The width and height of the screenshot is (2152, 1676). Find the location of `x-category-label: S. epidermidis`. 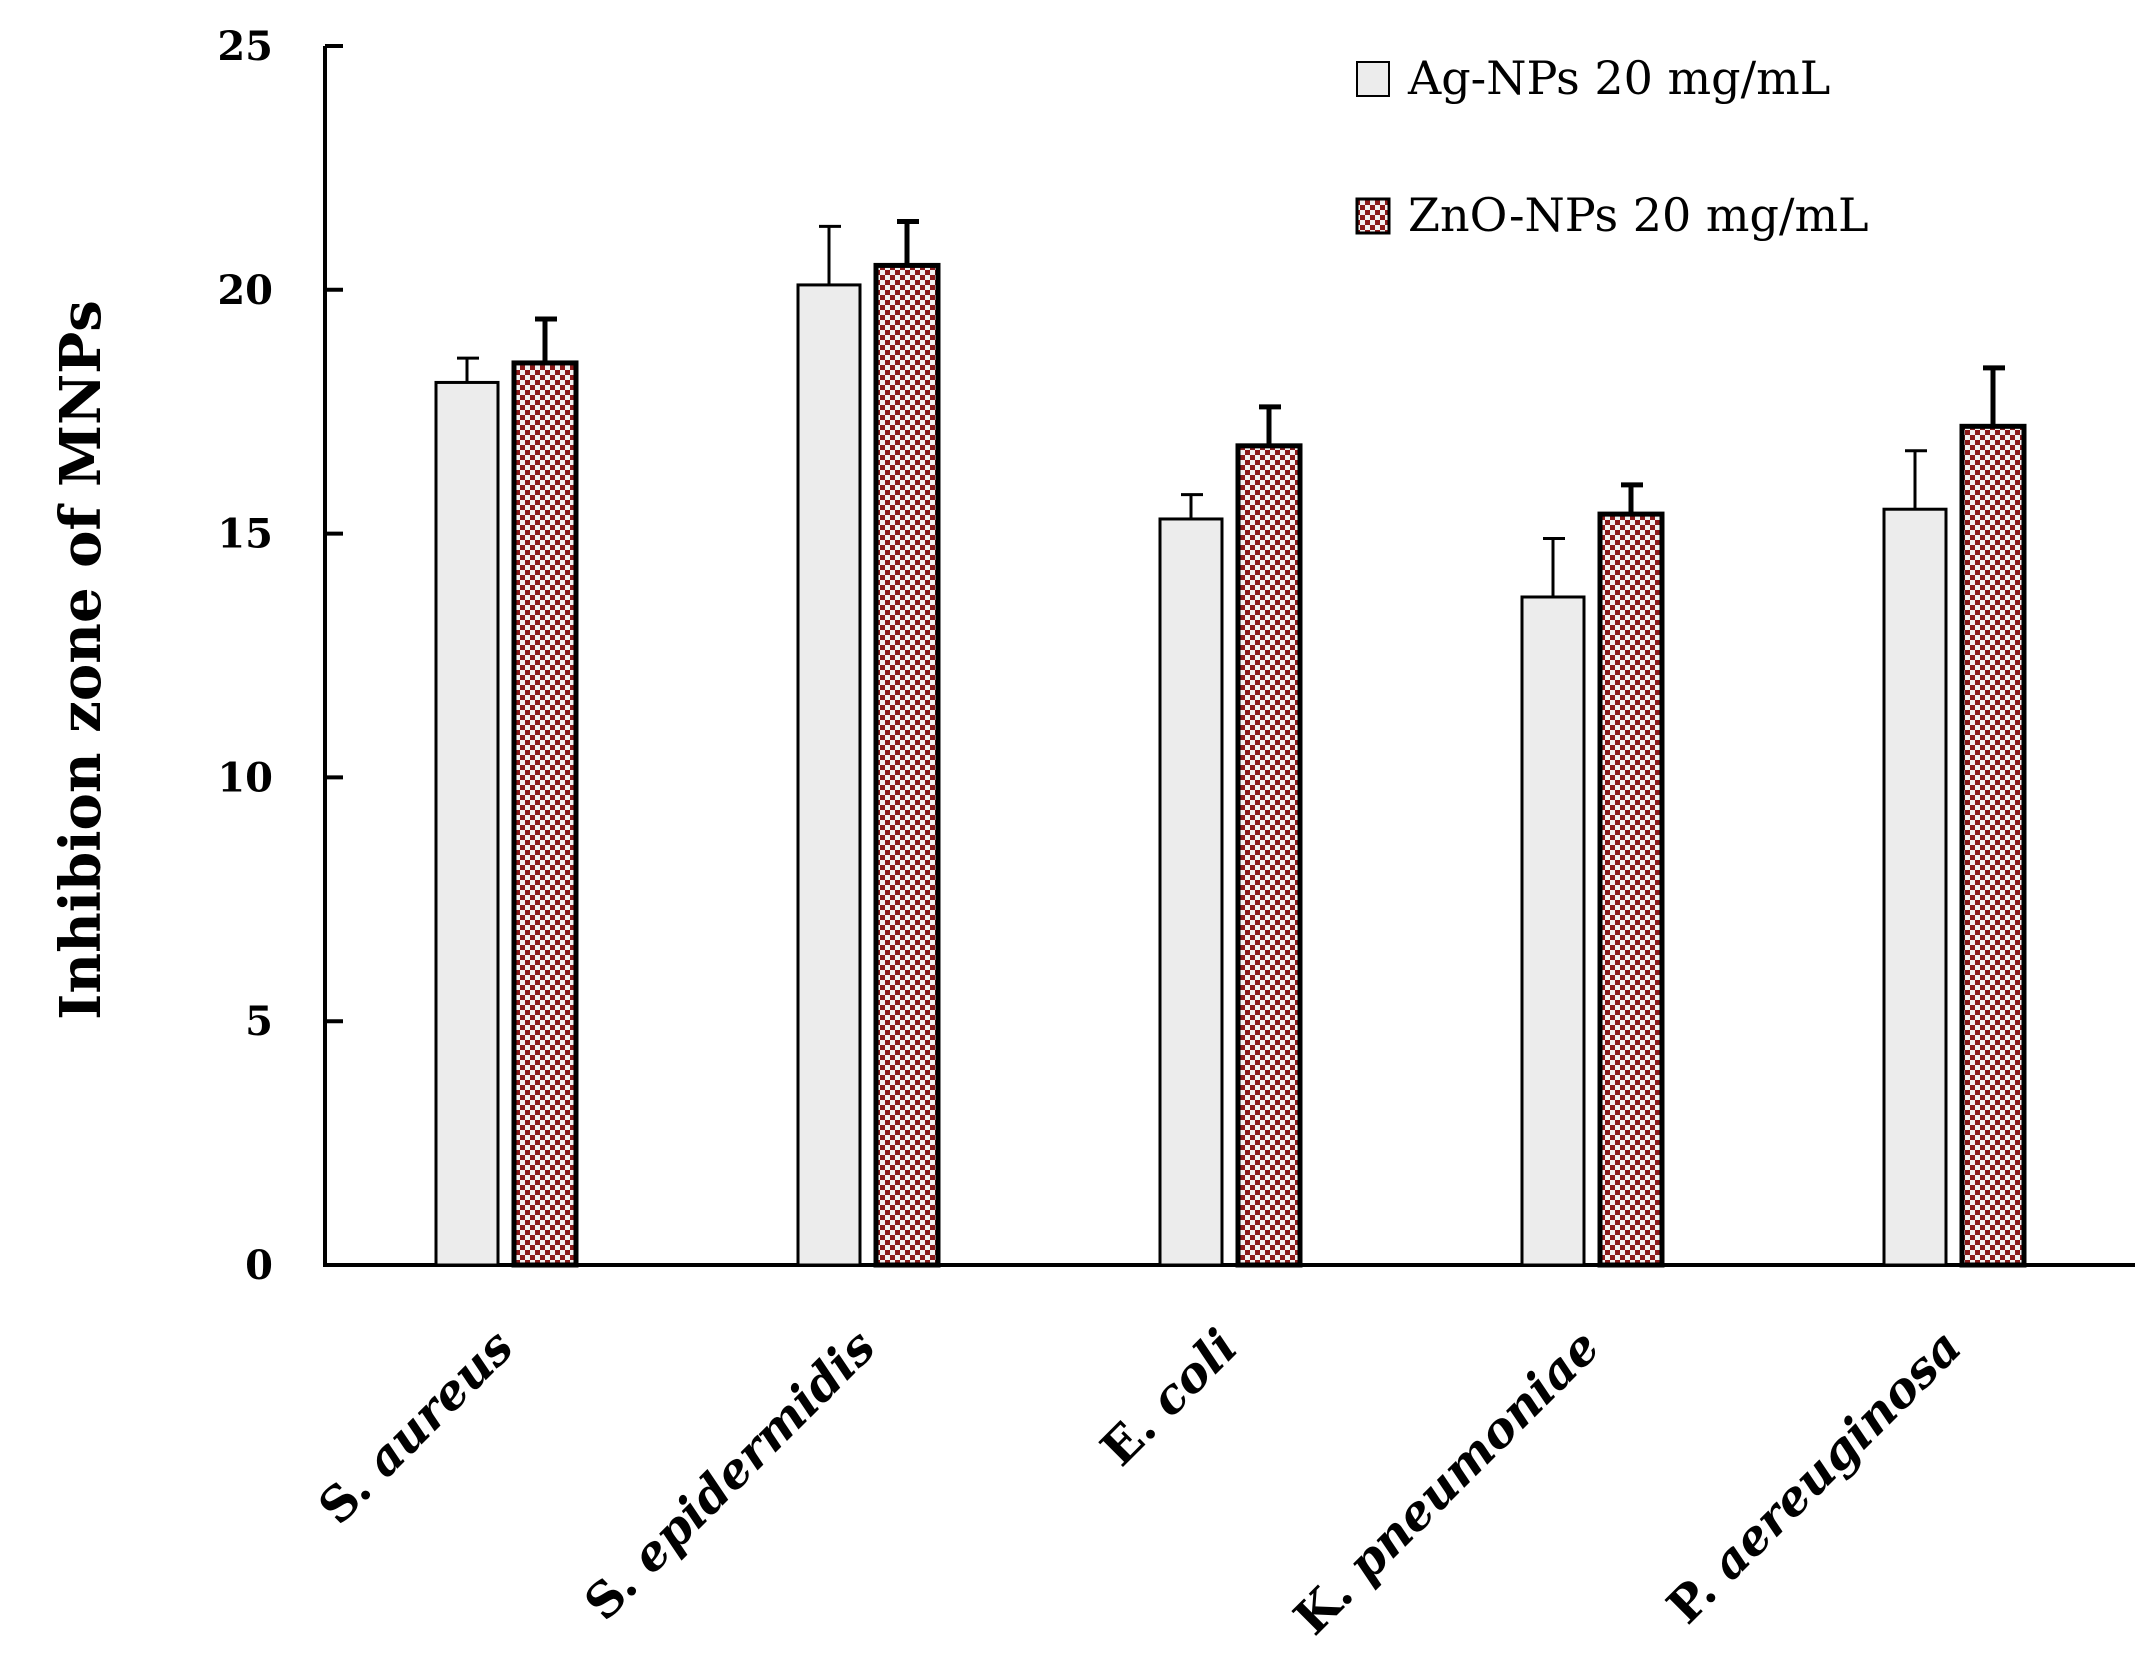

x-category-label: S. epidermidis is located at coordinates (730, 1475).